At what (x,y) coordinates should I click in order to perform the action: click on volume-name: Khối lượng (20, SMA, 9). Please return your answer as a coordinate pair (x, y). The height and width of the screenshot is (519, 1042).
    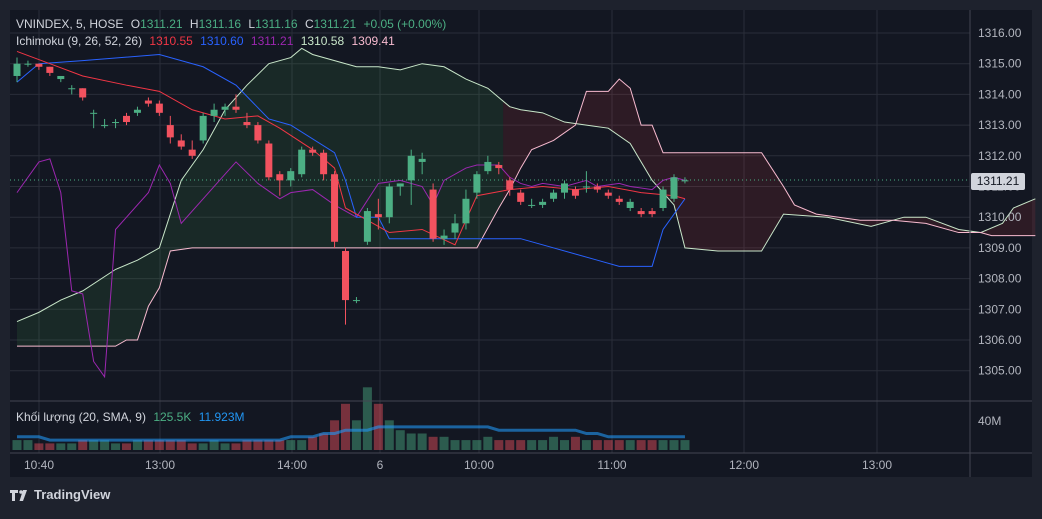
    Looking at the image, I should click on (81, 417).